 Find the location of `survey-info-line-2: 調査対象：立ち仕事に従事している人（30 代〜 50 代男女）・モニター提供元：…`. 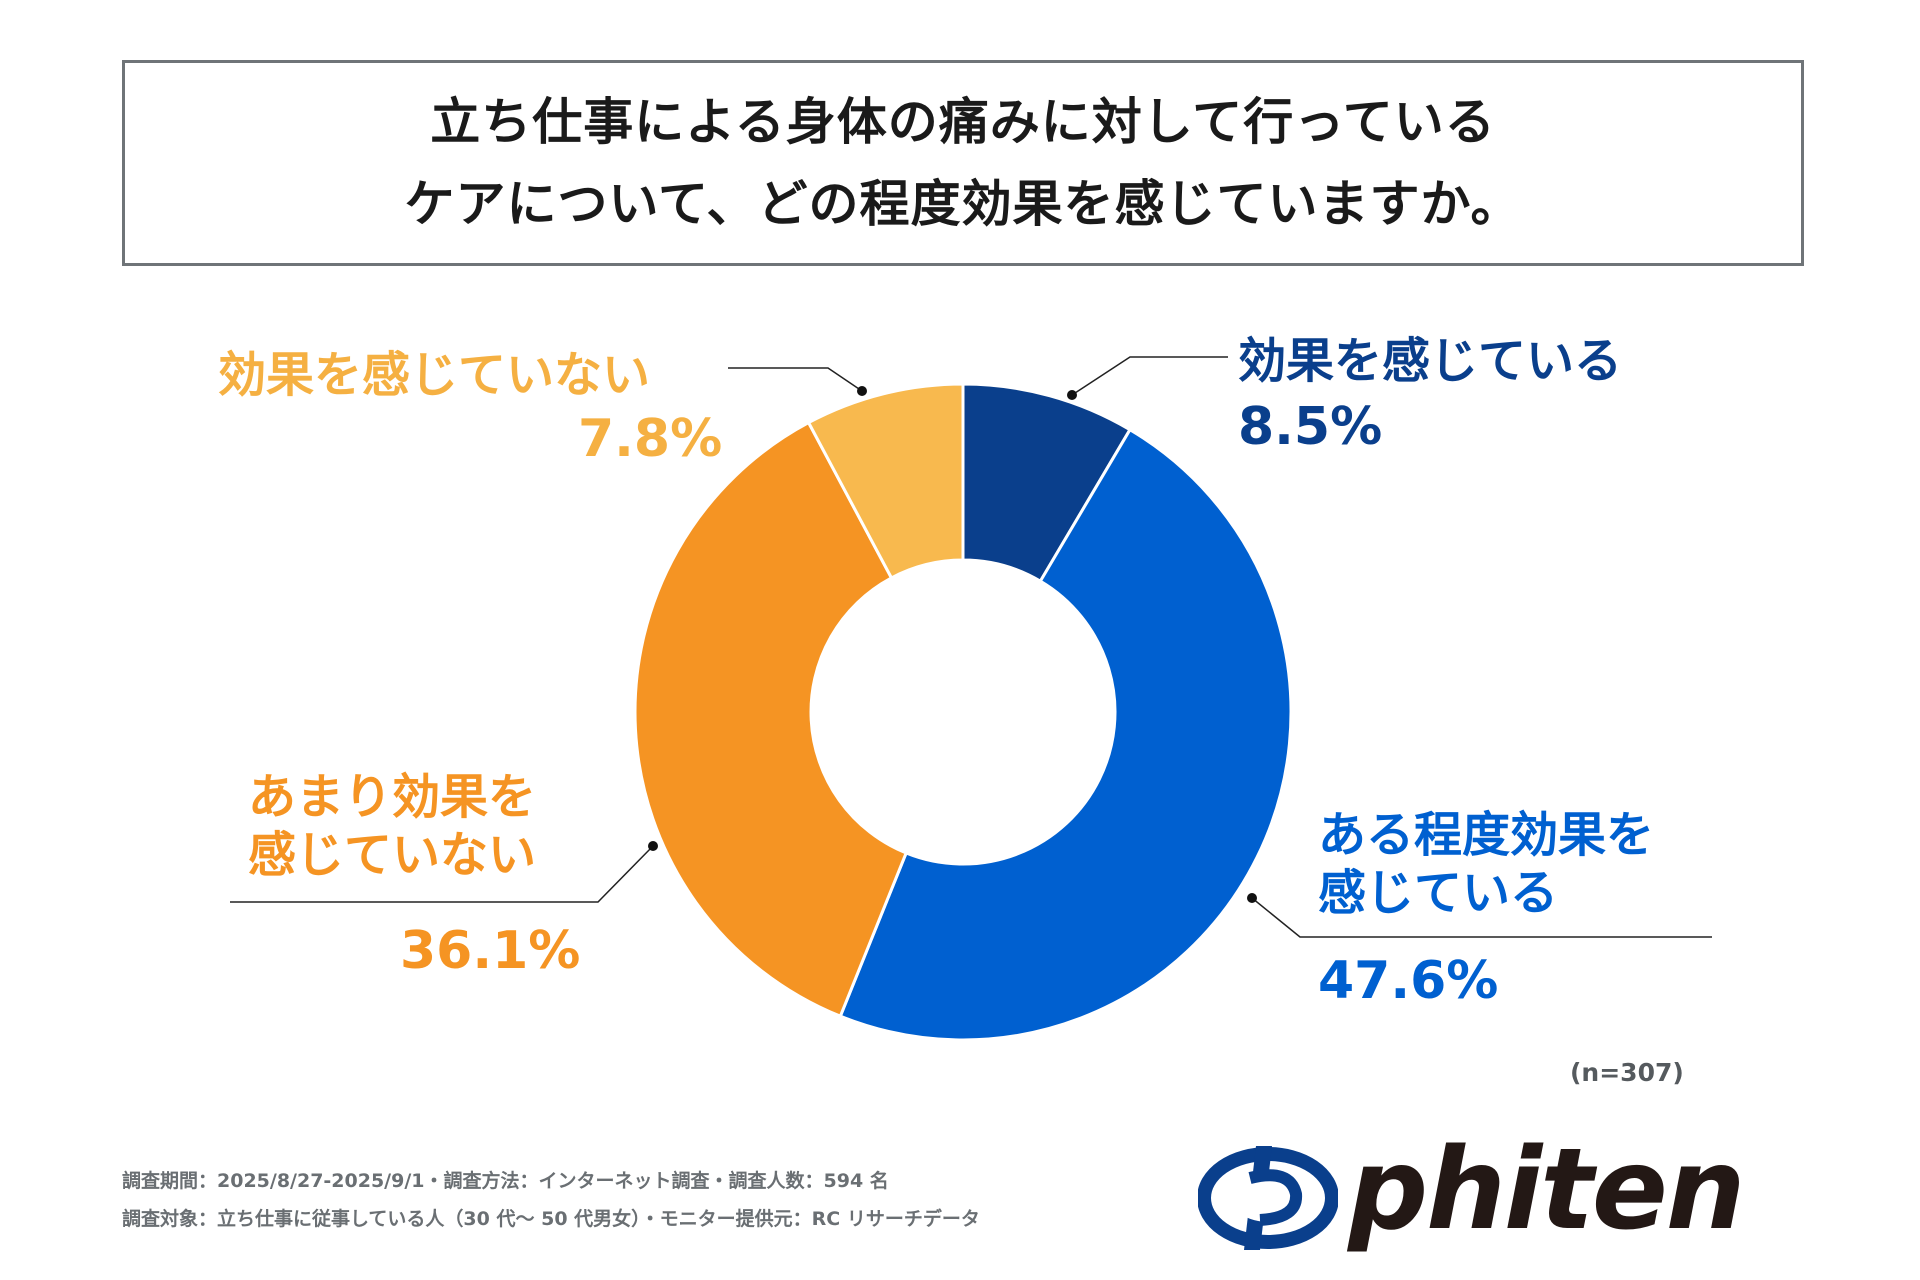

survey-info-line-2: 調査対象：立ち仕事に従事している人（30 代〜 50 代男女）・モニター提供元：… is located at coordinates (551, 1219).